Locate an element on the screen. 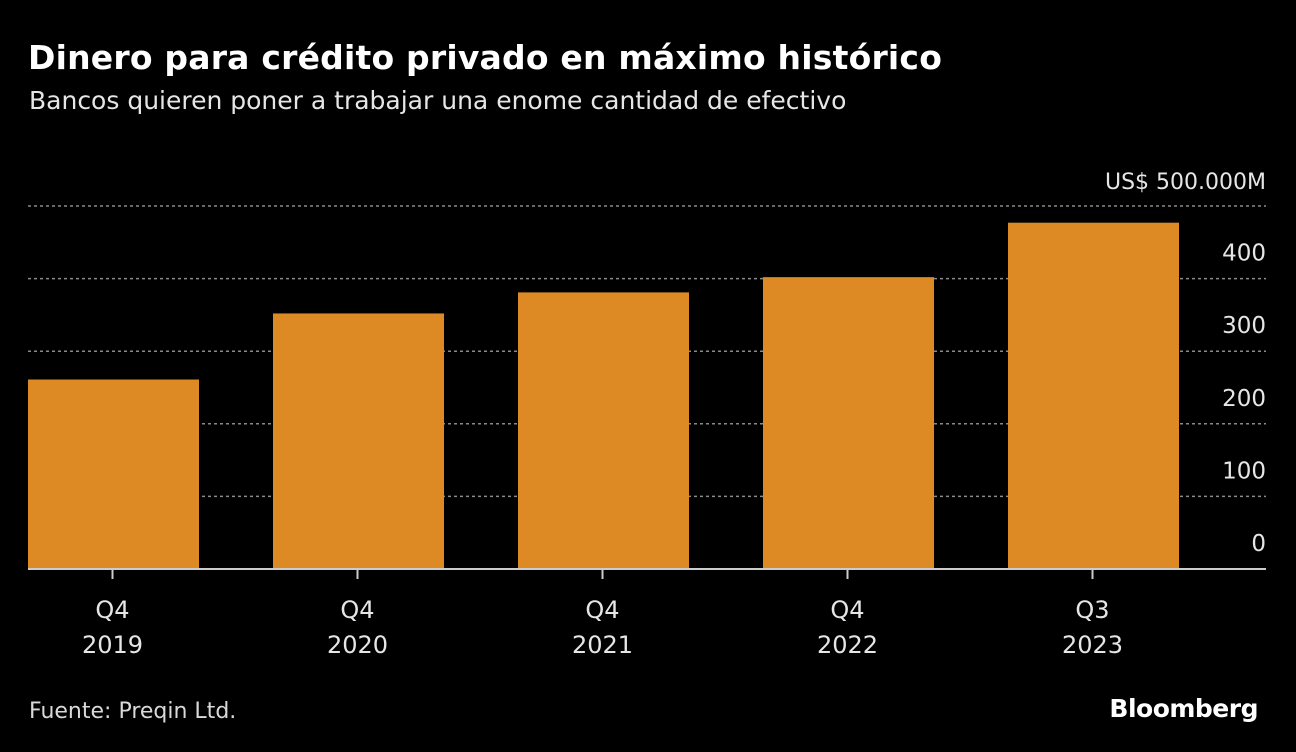 The width and height of the screenshot is (1296, 752). x-tick-label-year: 2019 is located at coordinates (112, 645).